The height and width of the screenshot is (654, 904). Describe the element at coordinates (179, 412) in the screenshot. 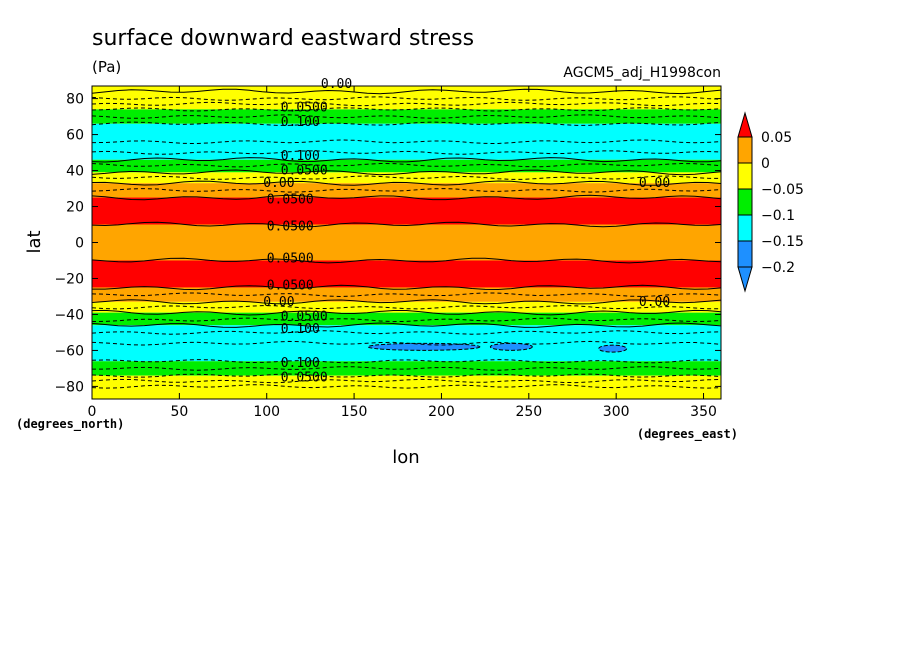

I see `x-tick-label: 50` at that location.